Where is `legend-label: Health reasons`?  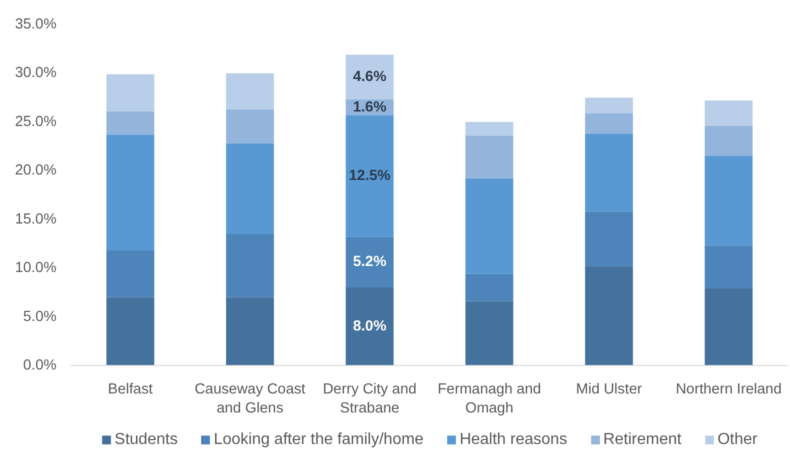
legend-label: Health reasons is located at coordinates (514, 439).